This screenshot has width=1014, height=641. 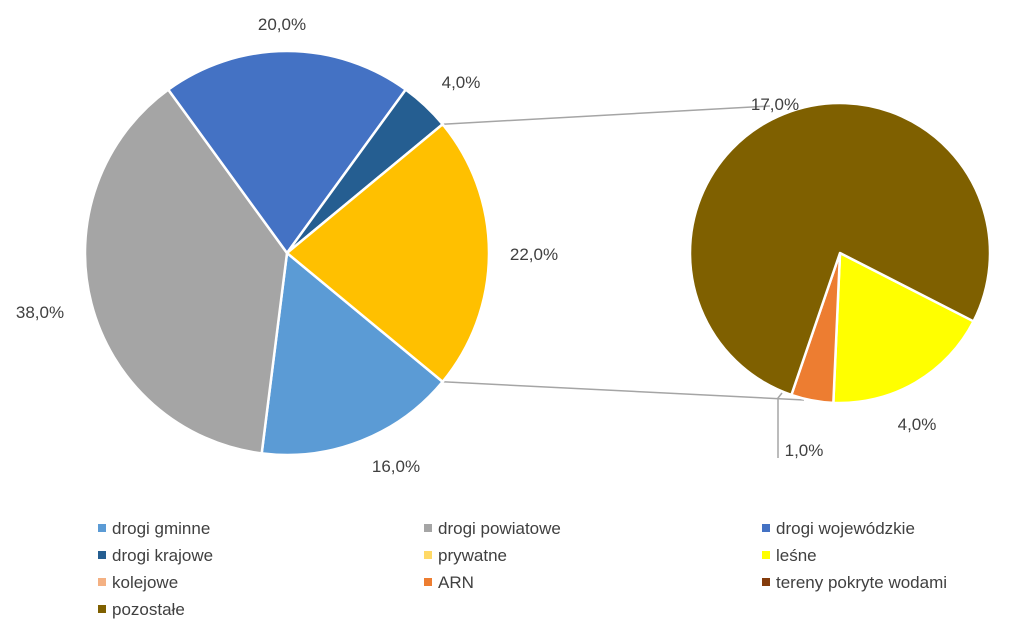 I want to click on legend-item-pozostale: pozostałe, so click(x=141, y=610).